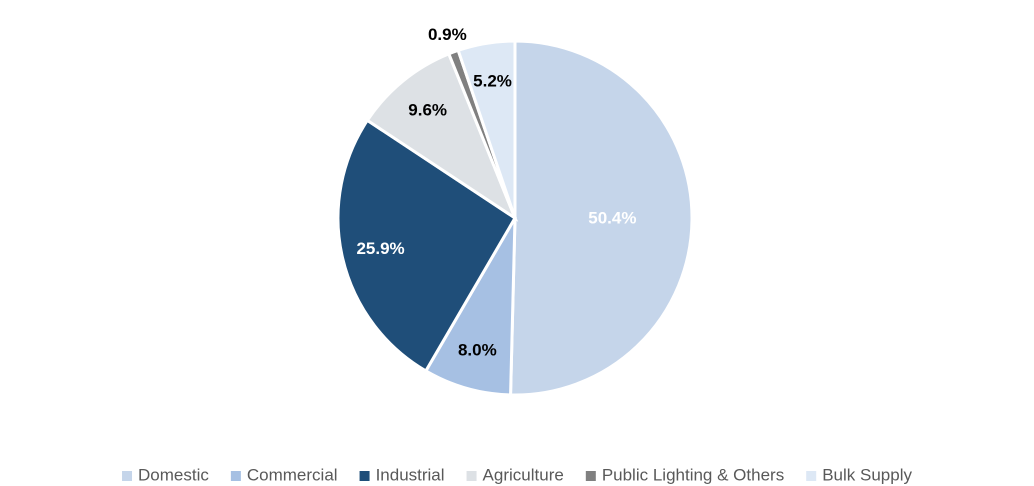  I want to click on legend-label: Industrial, so click(410, 474).